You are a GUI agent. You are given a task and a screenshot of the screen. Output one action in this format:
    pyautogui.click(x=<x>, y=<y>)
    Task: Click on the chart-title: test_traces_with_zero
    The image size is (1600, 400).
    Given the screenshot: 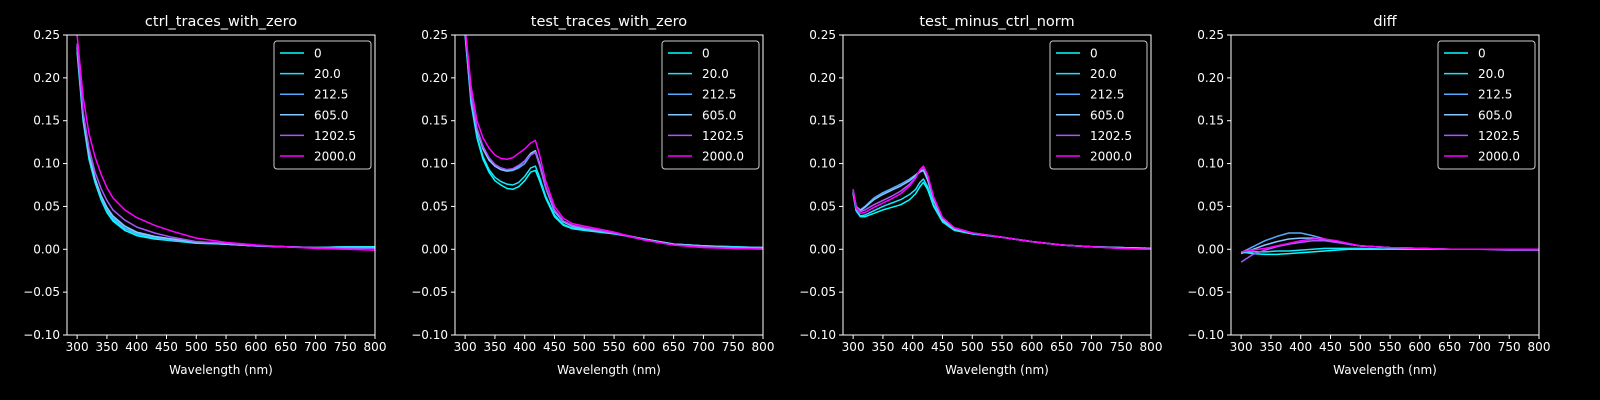 What is the action you would take?
    pyautogui.click(x=609, y=22)
    